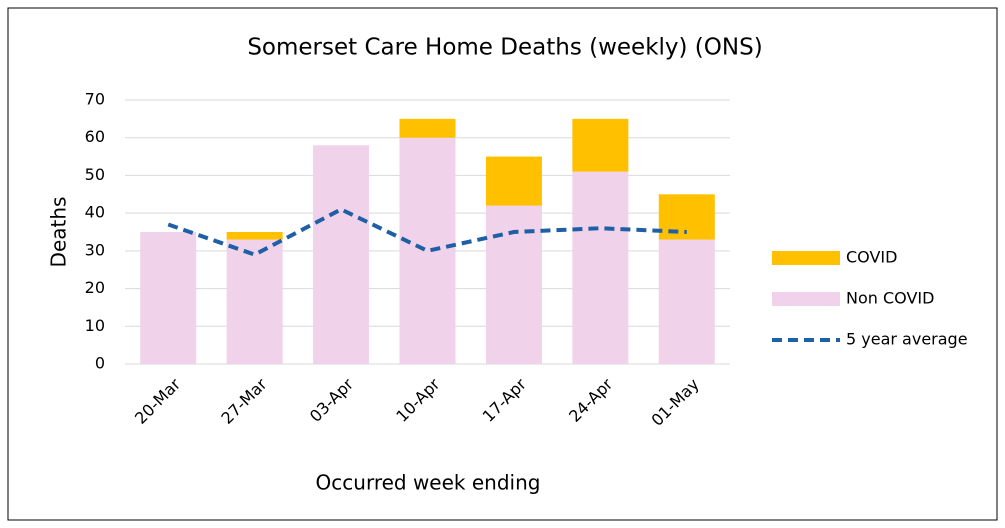 This screenshot has width=1005, height=528. What do you see at coordinates (59, 232) in the screenshot?
I see `y-axis-label: Deaths` at bounding box center [59, 232].